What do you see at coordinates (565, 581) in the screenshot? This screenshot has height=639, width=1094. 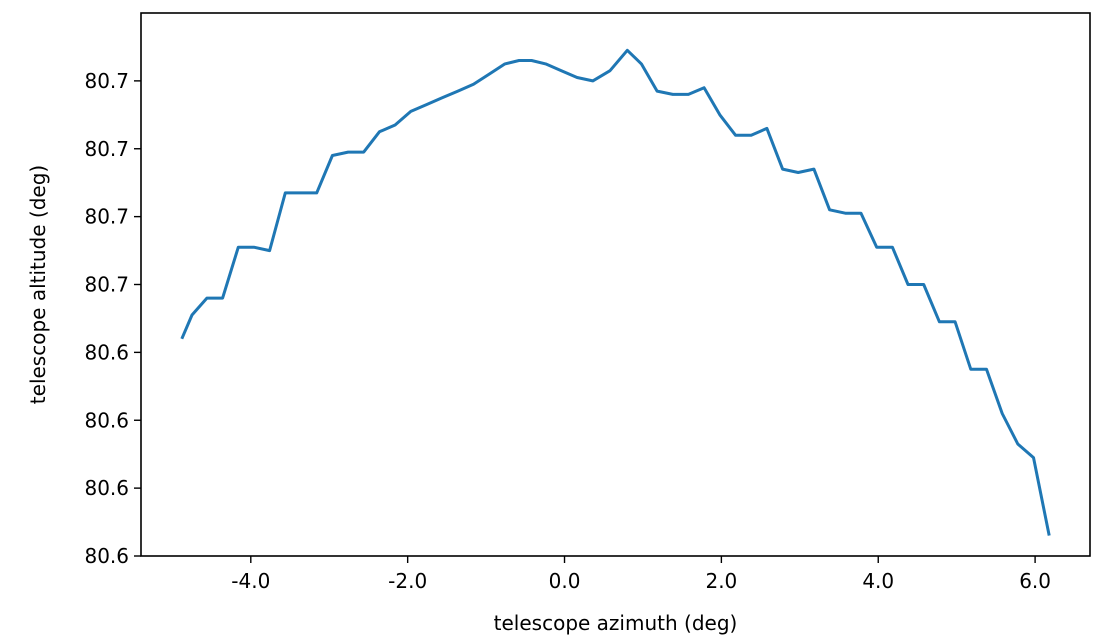 I see `x-tick-label: 0.0` at bounding box center [565, 581].